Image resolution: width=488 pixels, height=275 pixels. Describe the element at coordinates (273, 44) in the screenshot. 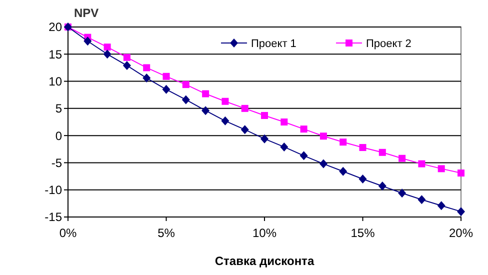

I see `legend-label: Проект 1` at that location.